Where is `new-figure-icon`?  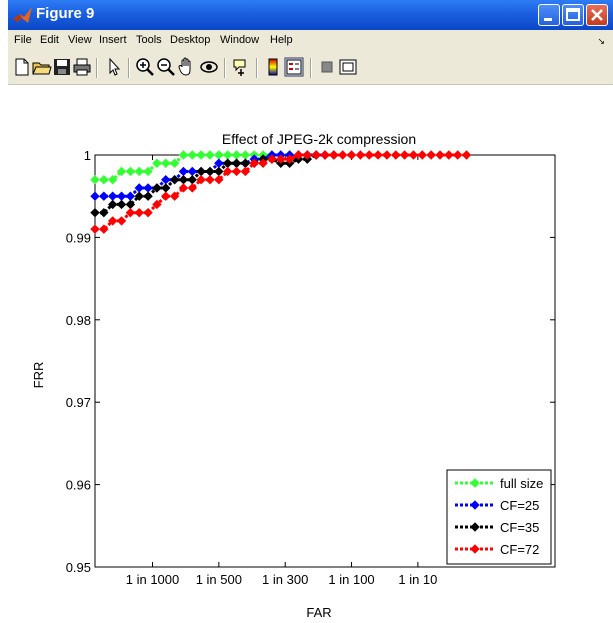
new-figure-icon is located at coordinates (22, 67).